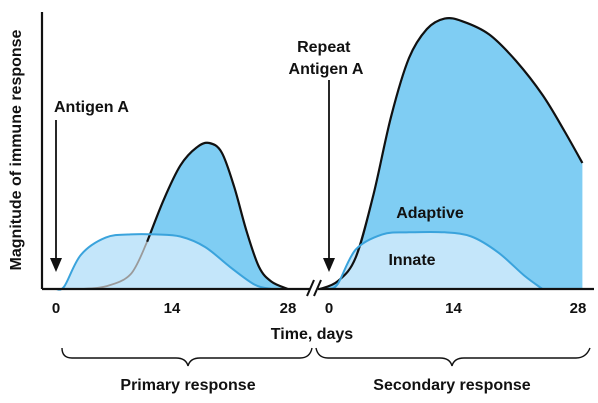 The height and width of the screenshot is (403, 598). What do you see at coordinates (217, 216) in the screenshot?
I see `primary-adaptive-line` at bounding box center [217, 216].